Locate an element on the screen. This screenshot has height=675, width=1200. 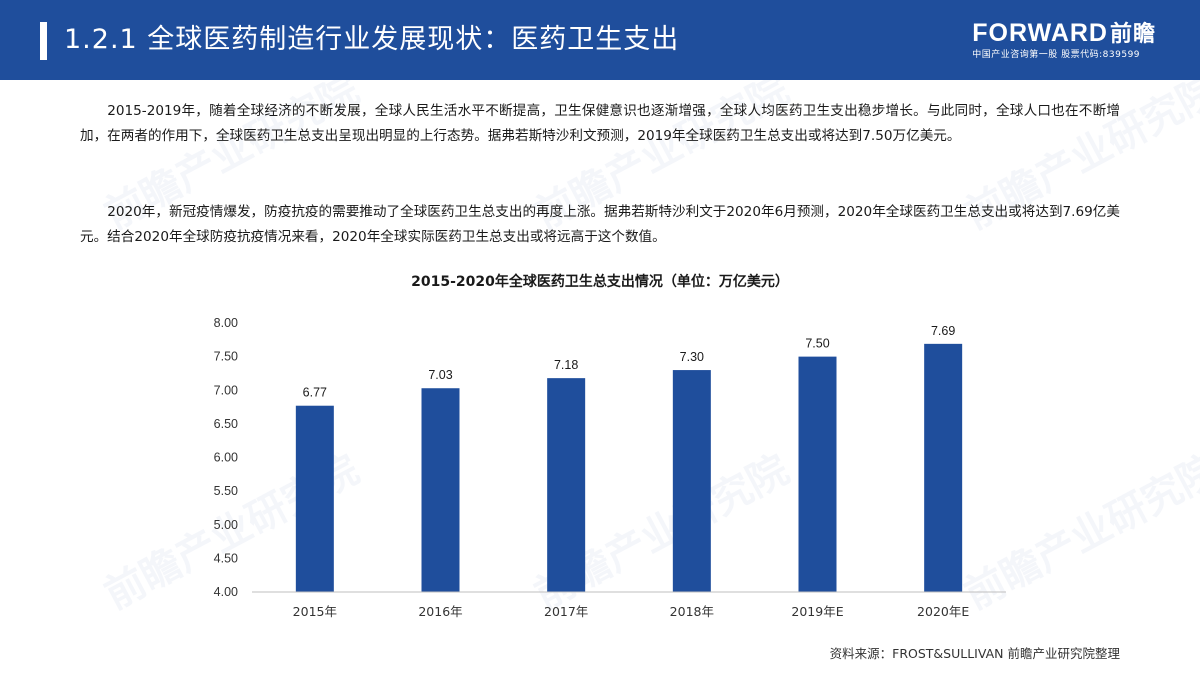
x-tick-label: 2020年E is located at coordinates (943, 611).